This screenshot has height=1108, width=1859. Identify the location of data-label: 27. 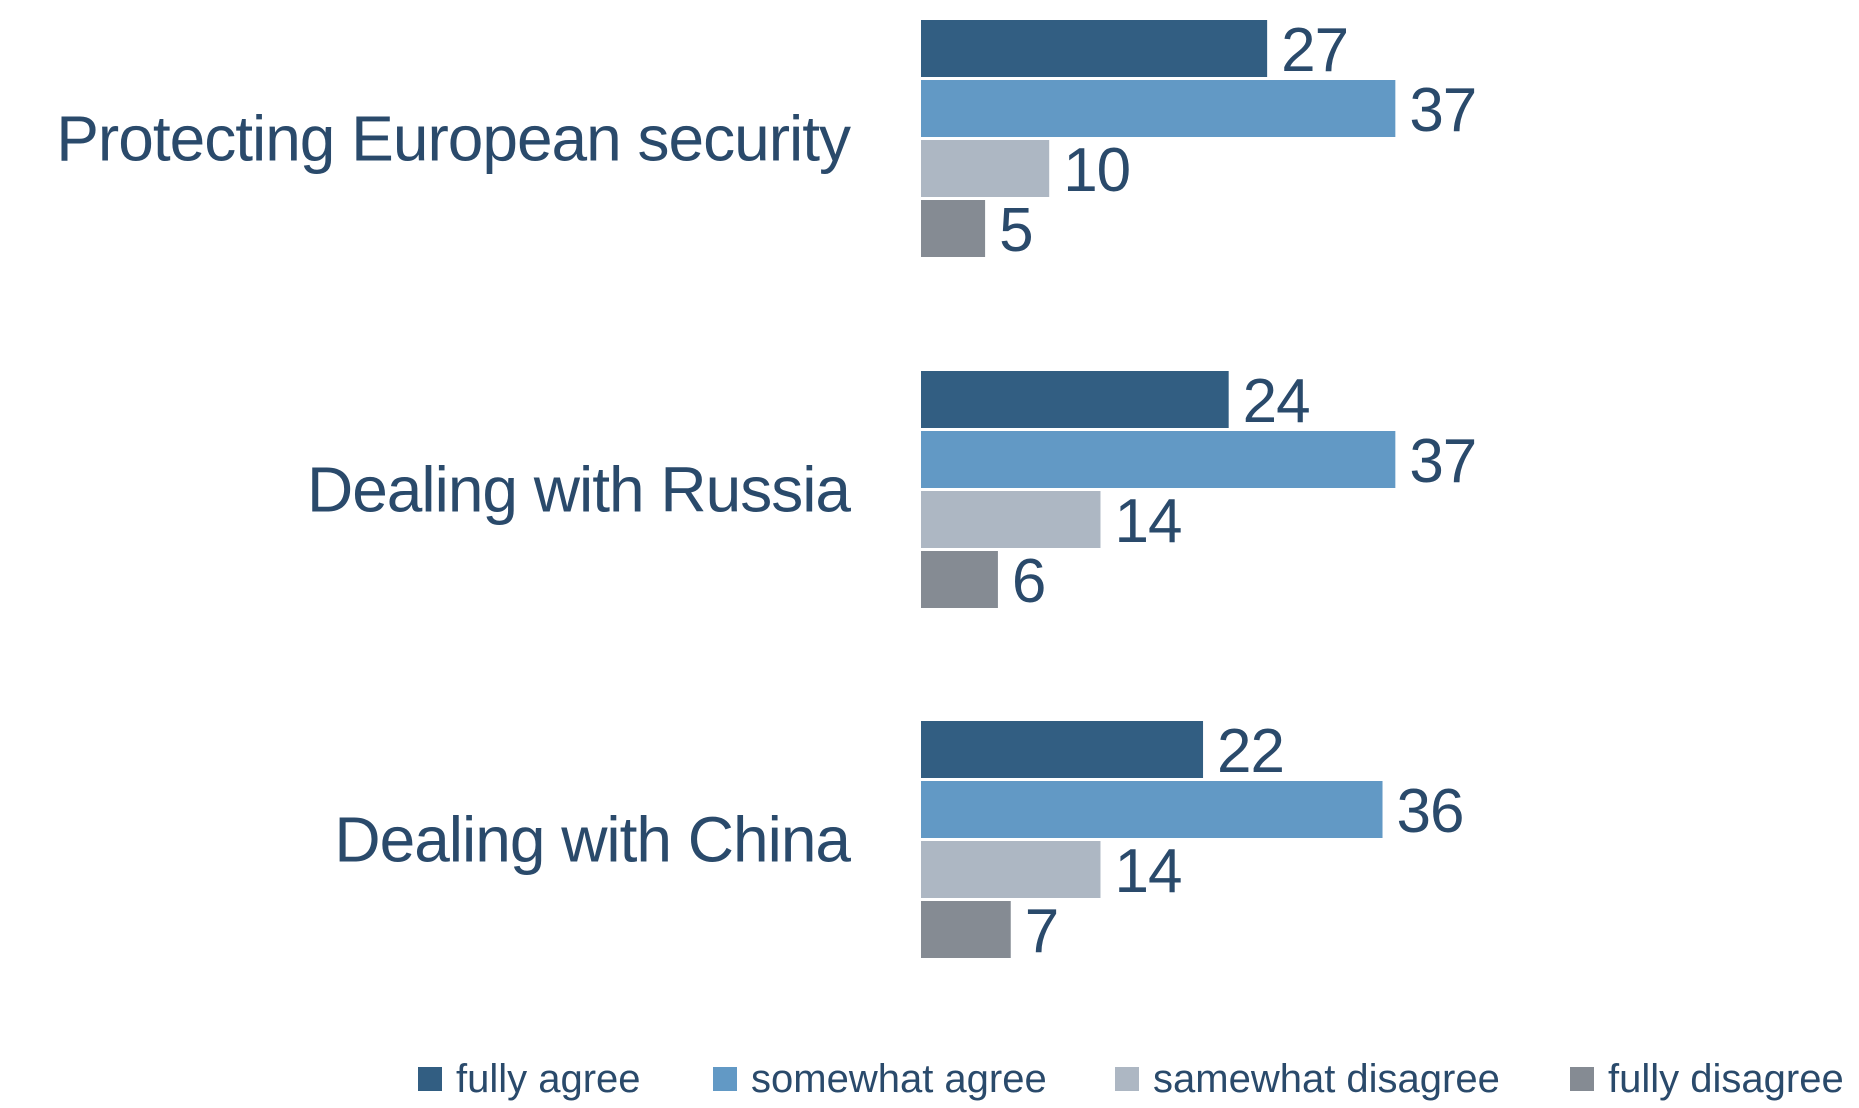
(1314, 50).